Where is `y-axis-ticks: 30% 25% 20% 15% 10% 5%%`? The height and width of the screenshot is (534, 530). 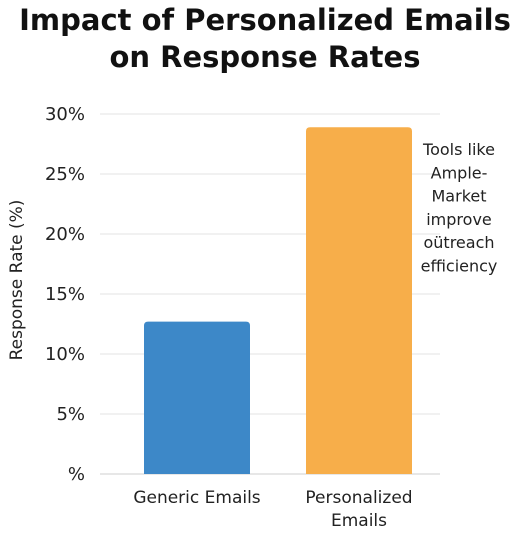
y-axis-ticks: 30% 25% 20% 15% 10% 5%% is located at coordinates (65, 294).